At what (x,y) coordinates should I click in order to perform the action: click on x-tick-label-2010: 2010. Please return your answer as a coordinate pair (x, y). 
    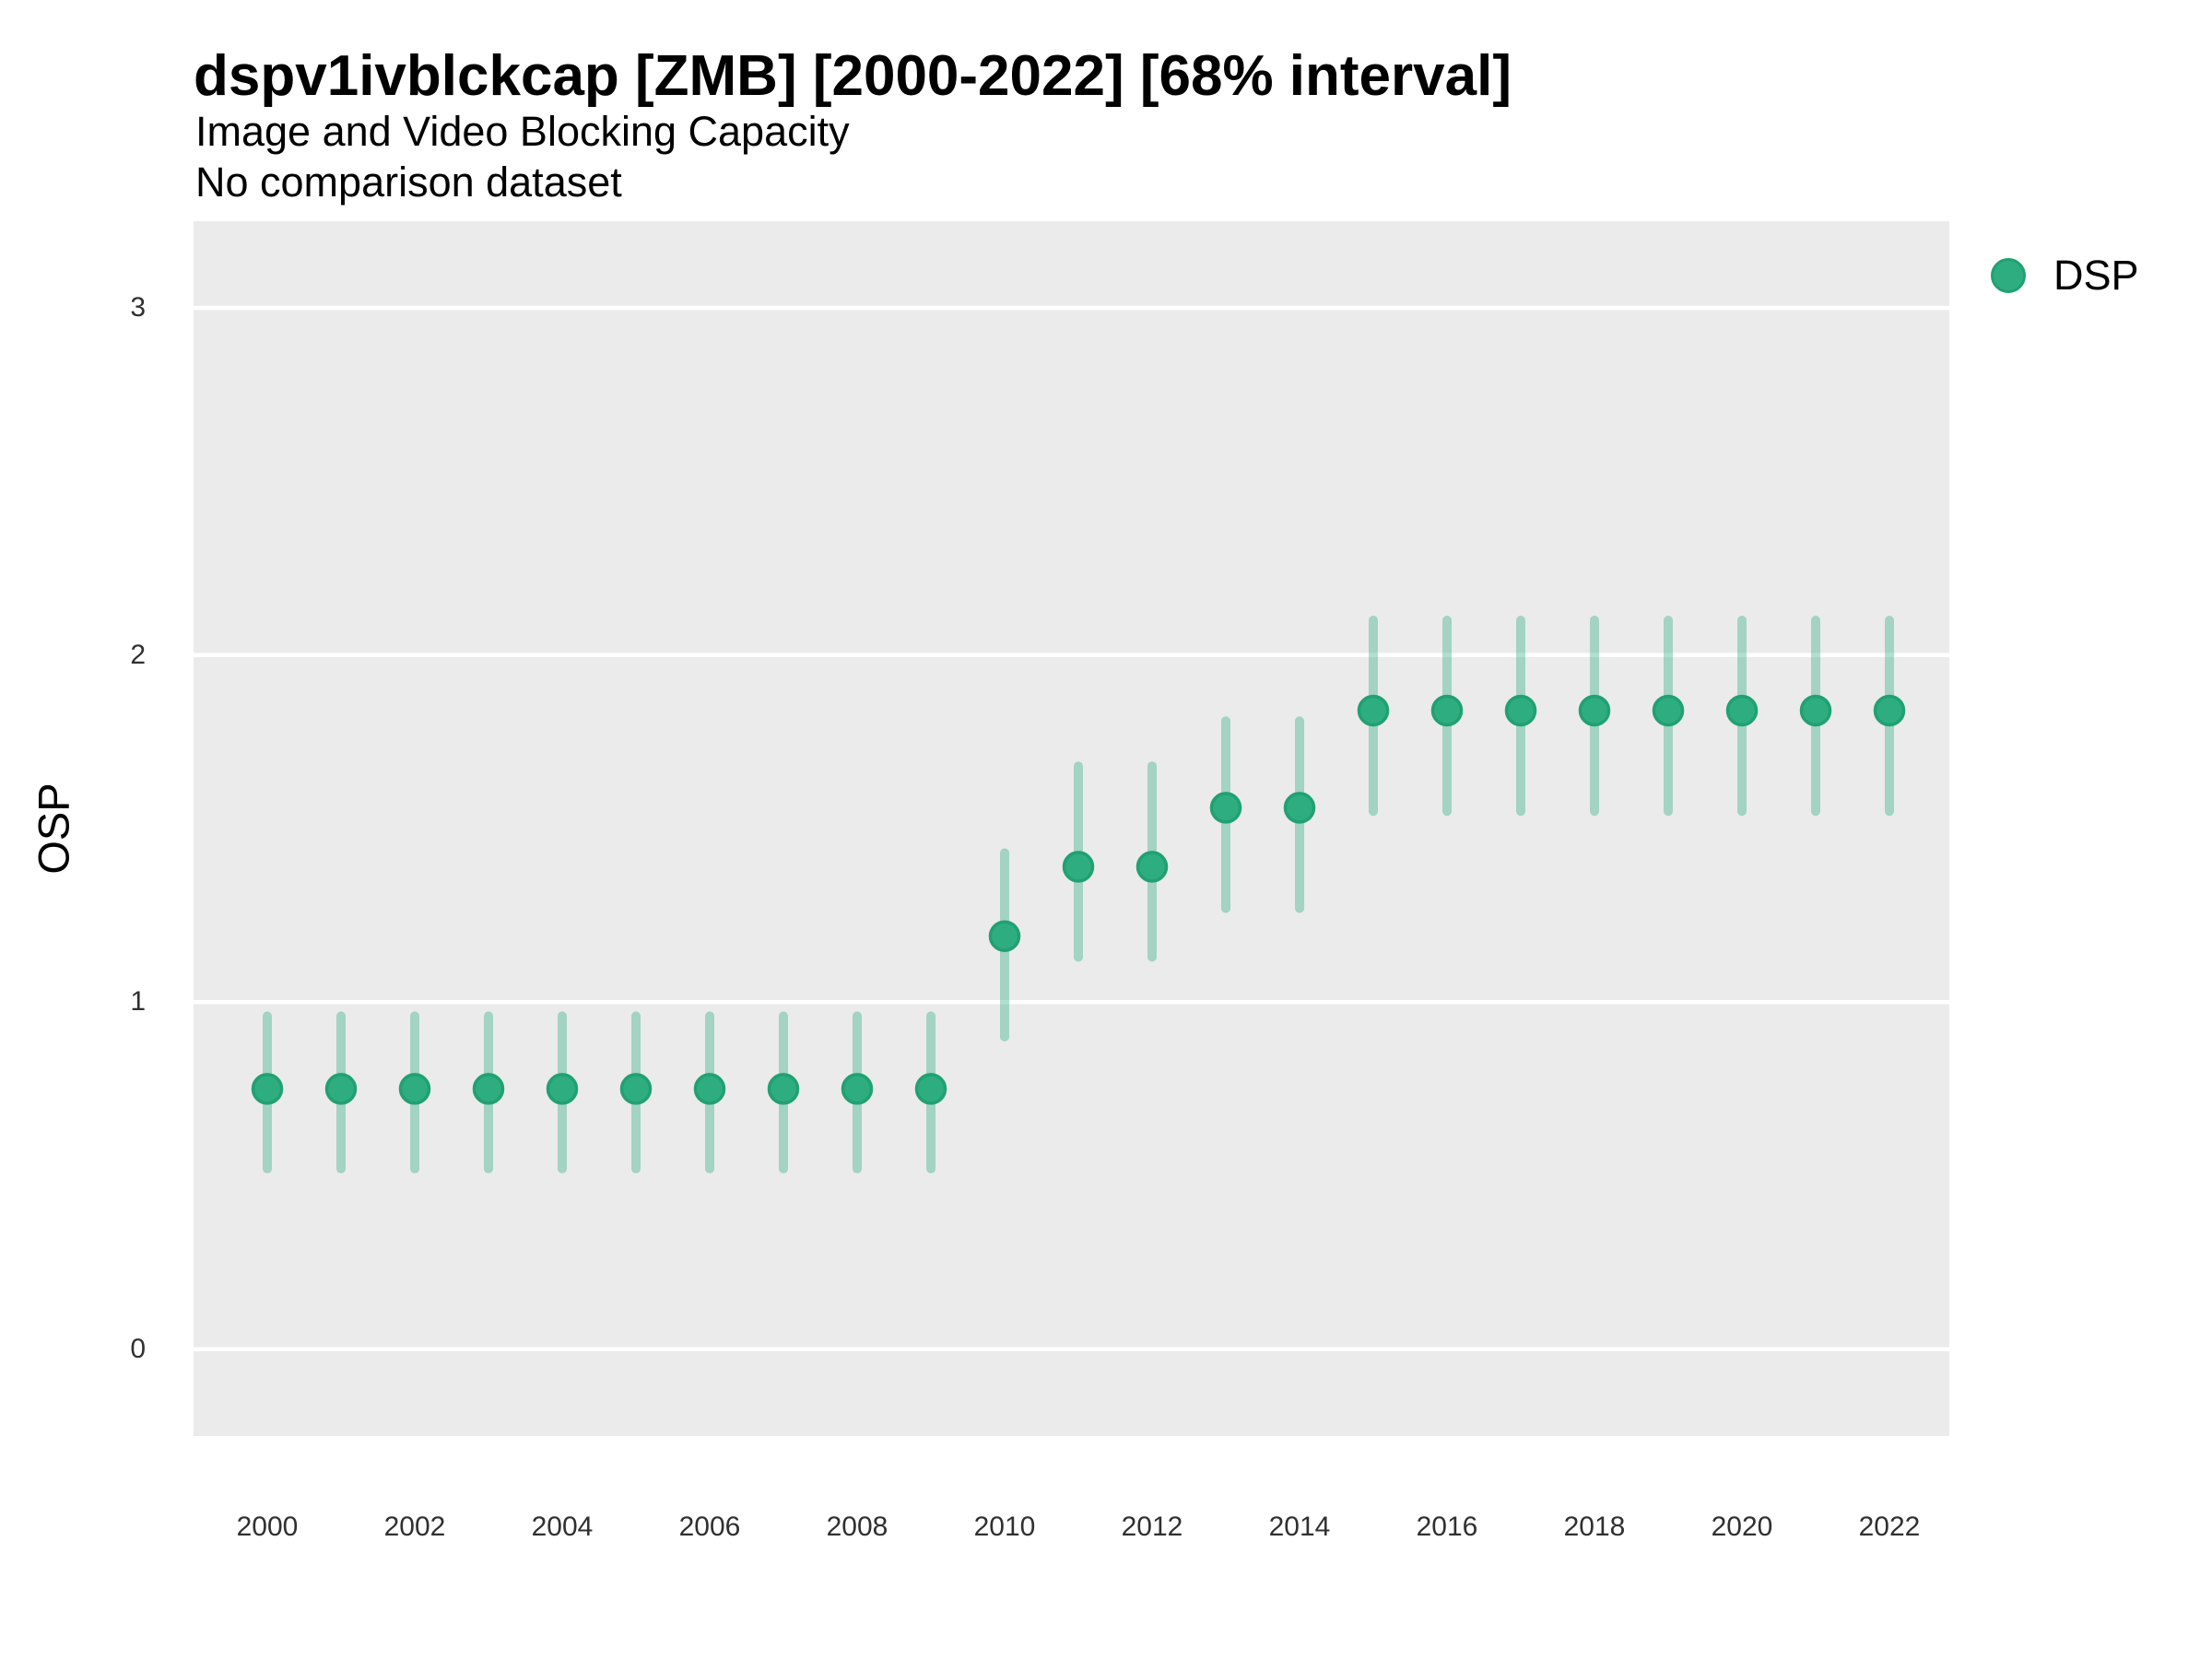
    Looking at the image, I should click on (1004, 1527).